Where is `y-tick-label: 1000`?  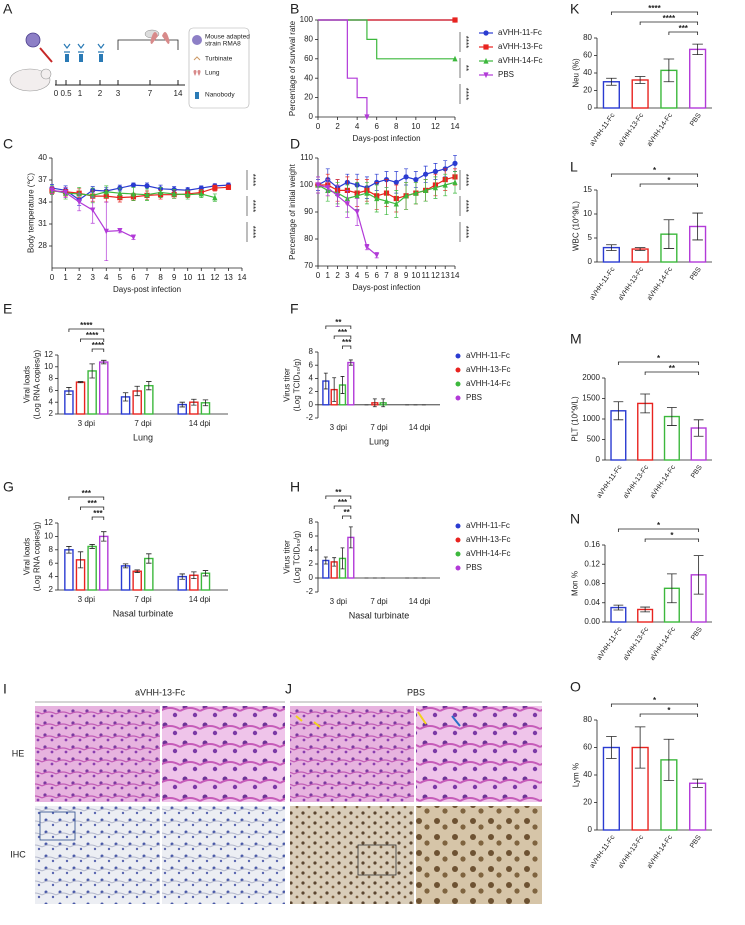
y-tick-label: 1000 is located at coordinates (591, 418).